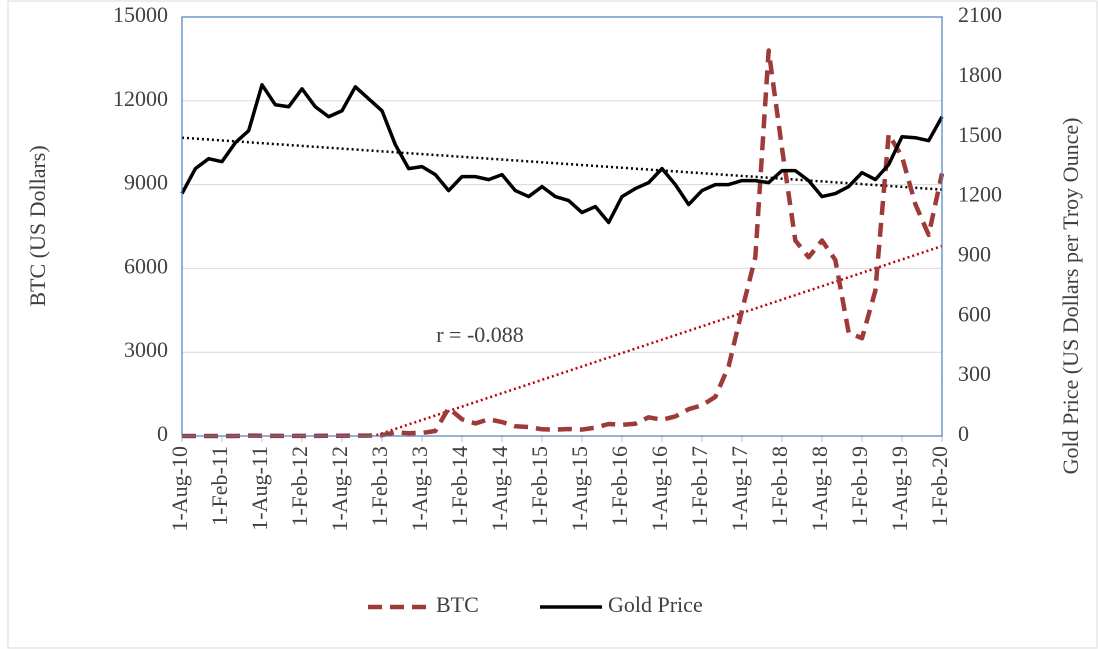 The height and width of the screenshot is (649, 1098). What do you see at coordinates (980, 14) in the screenshot?
I see `y2-tick-label: 2100` at bounding box center [980, 14].